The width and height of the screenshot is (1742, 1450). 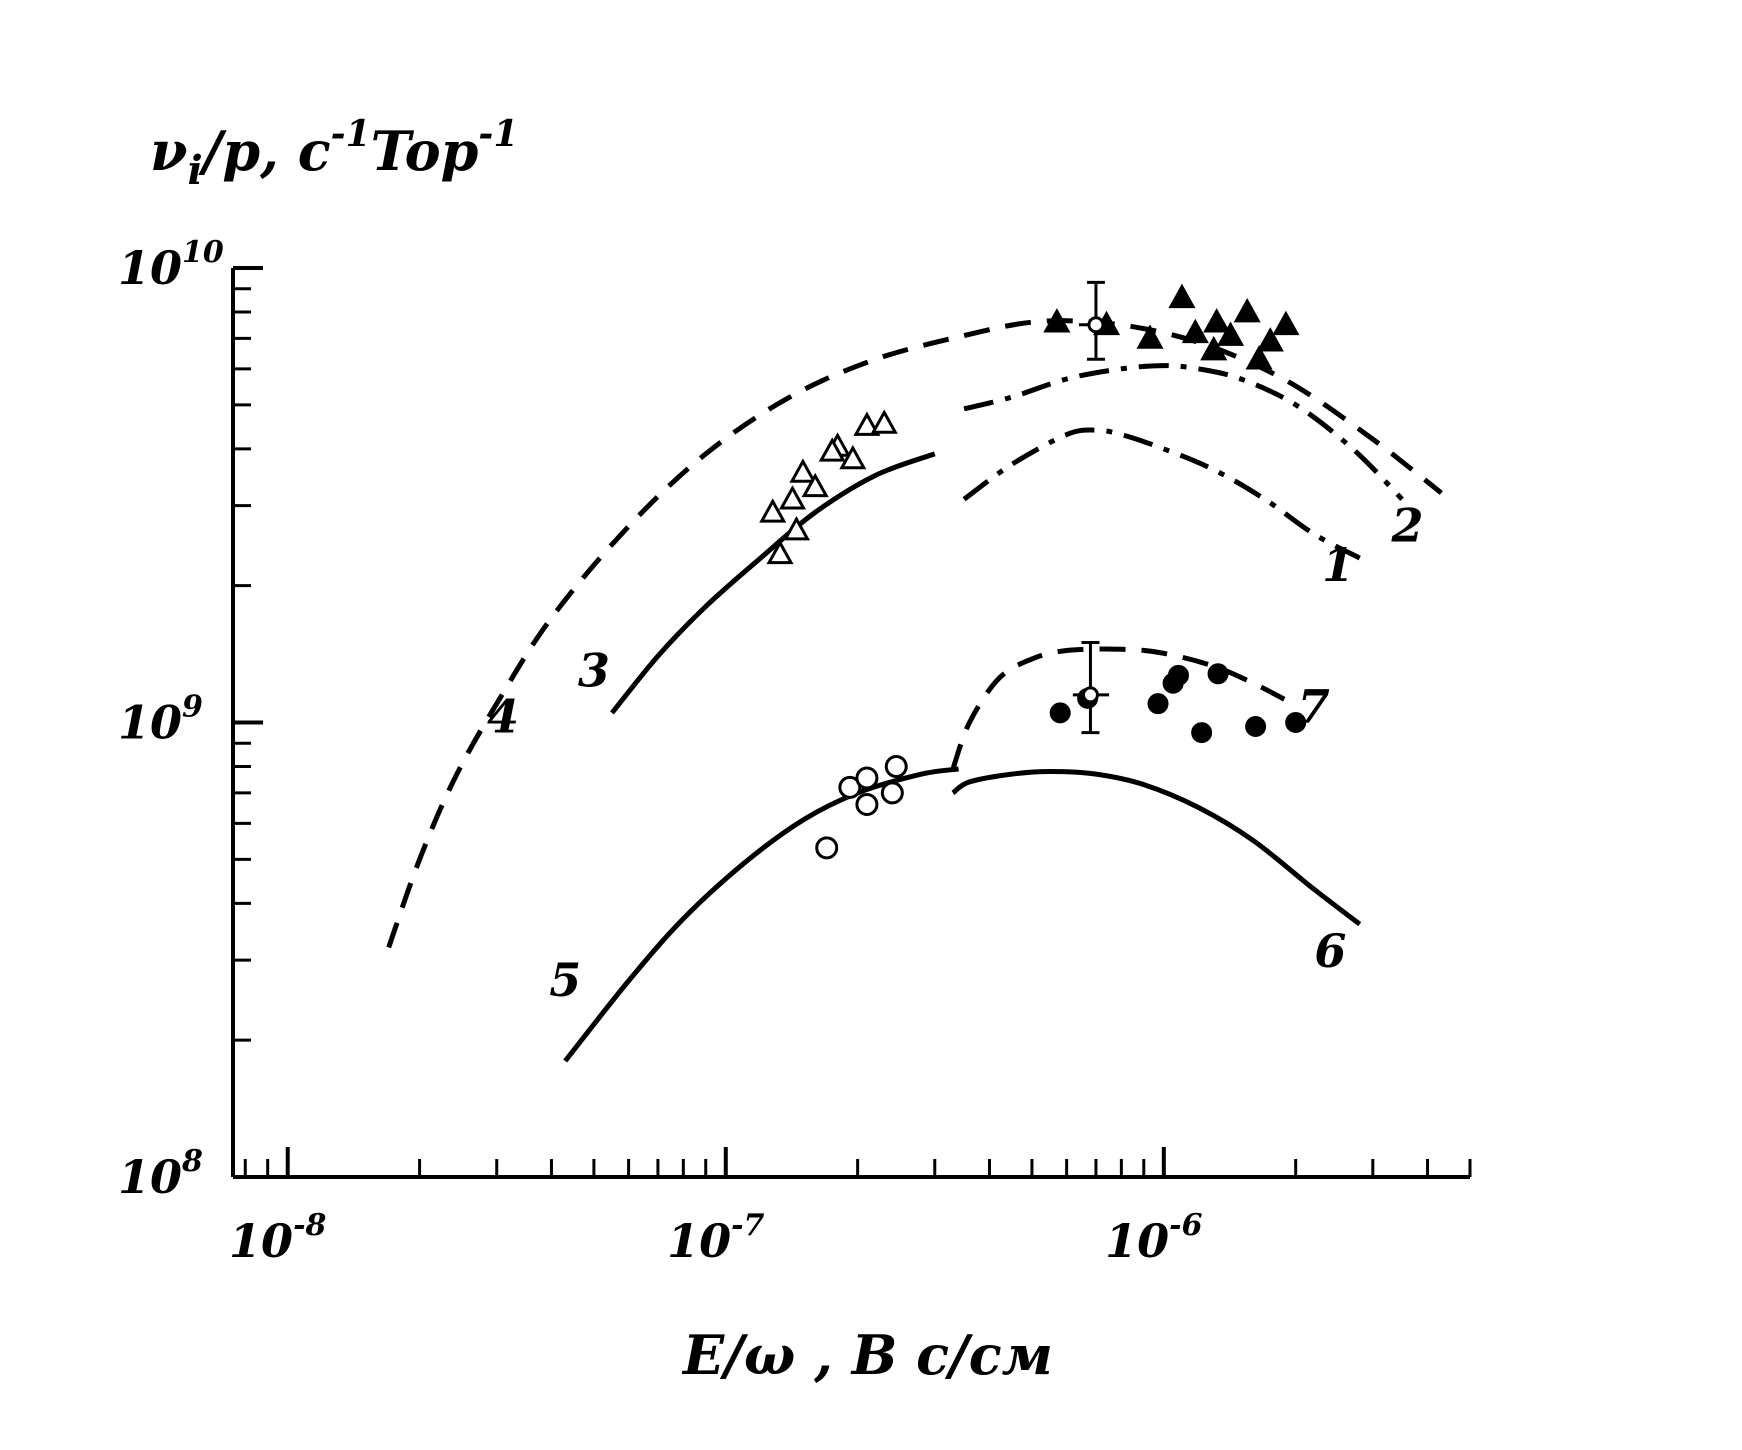 I want to click on y-title-sup2: -1, so click(x=498, y=134).